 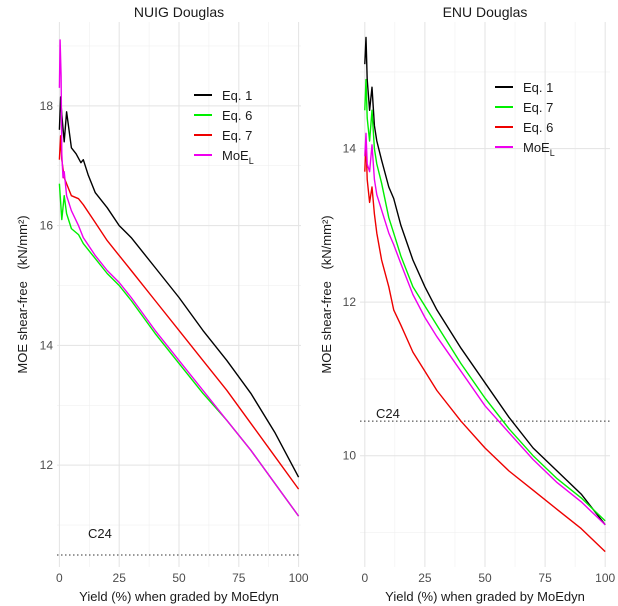 What do you see at coordinates (47, 285) in the screenshot?
I see `y-tick-labels: 12 14 16 18` at bounding box center [47, 285].